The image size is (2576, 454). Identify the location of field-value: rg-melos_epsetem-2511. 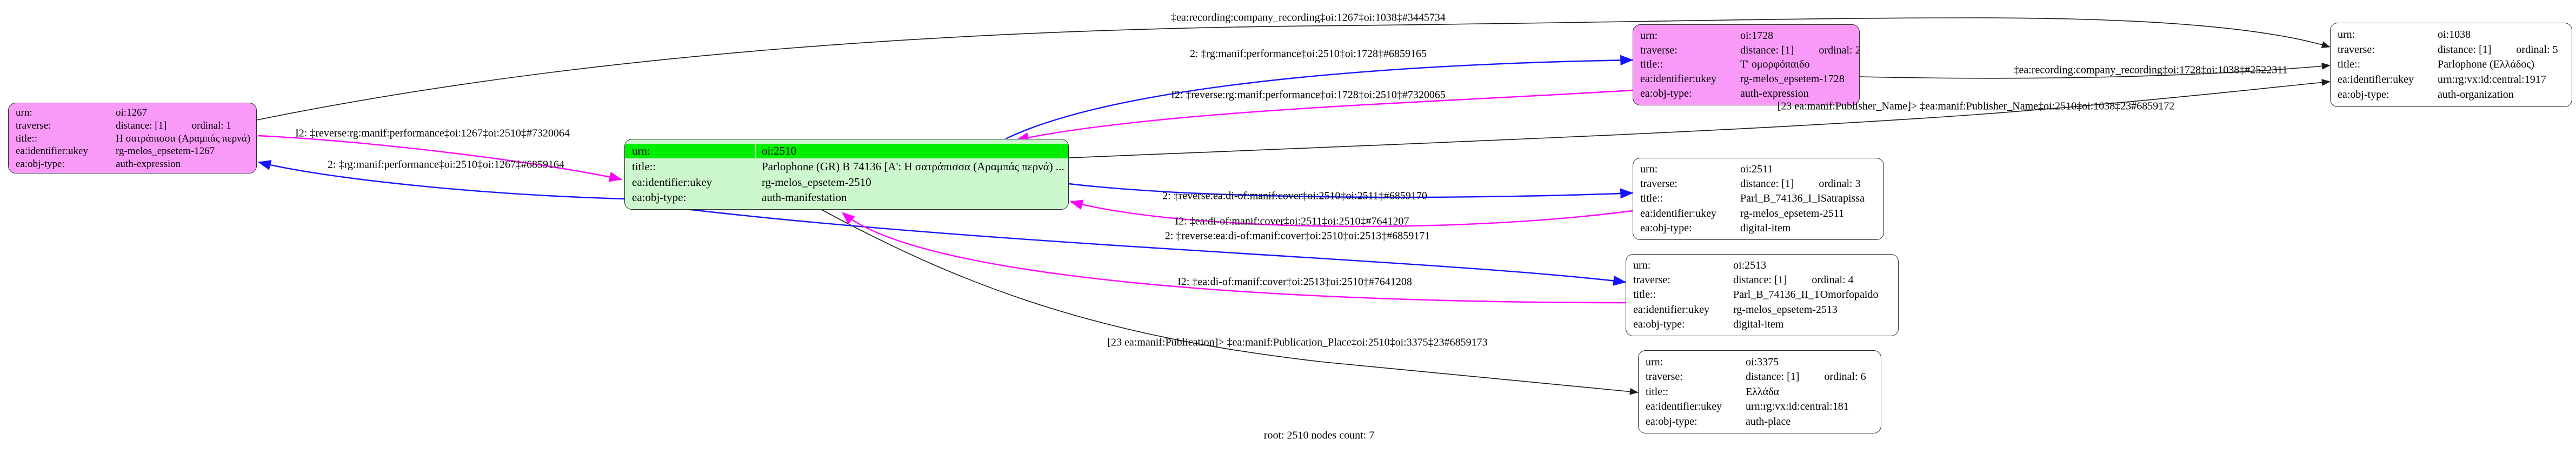
(1792, 213).